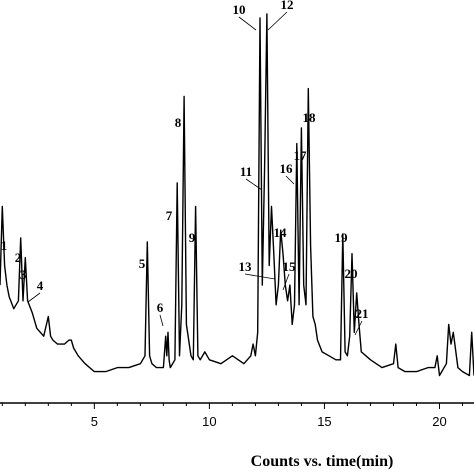  Describe the element at coordinates (281, 232) in the screenshot. I see `peak-label: 14` at that location.